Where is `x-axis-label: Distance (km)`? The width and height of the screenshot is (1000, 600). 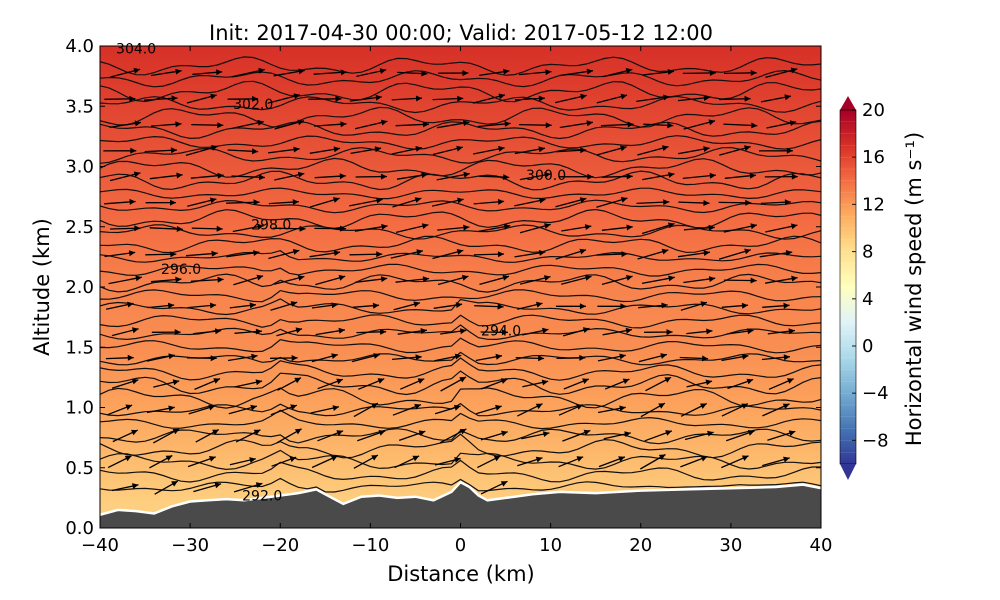 x-axis-label: Distance (km) is located at coordinates (461, 574).